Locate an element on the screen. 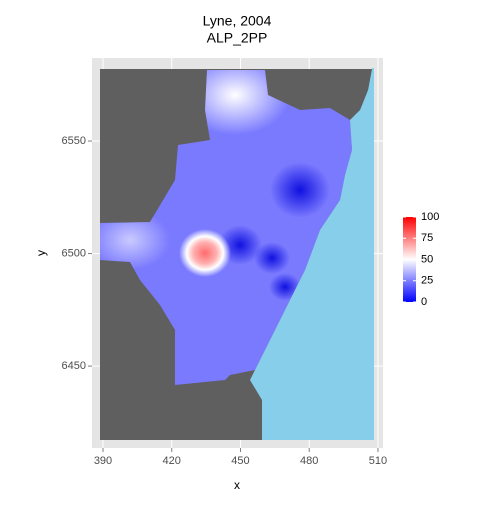  y-tick-label: 6500 is located at coordinates (74, 253).